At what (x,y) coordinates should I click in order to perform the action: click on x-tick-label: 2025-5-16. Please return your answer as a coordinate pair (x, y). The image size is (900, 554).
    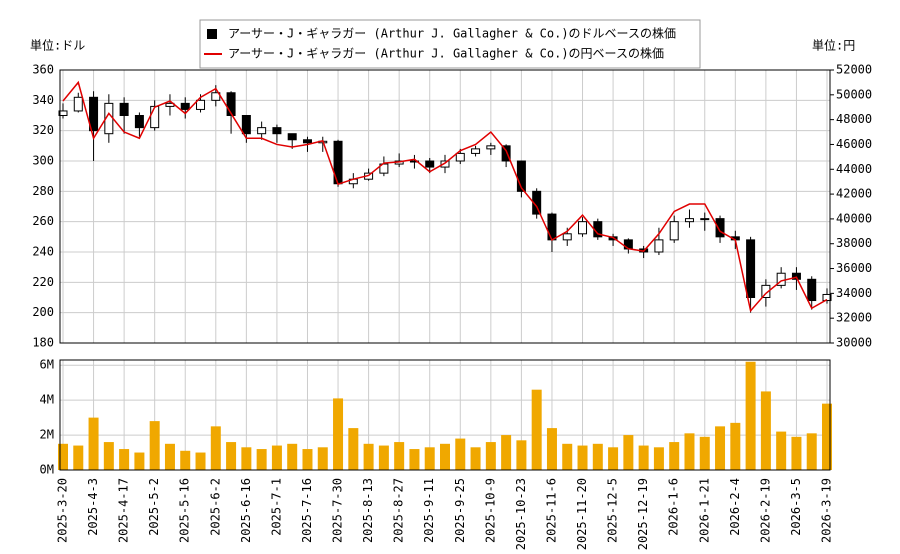
    Looking at the image, I should click on (185, 510).